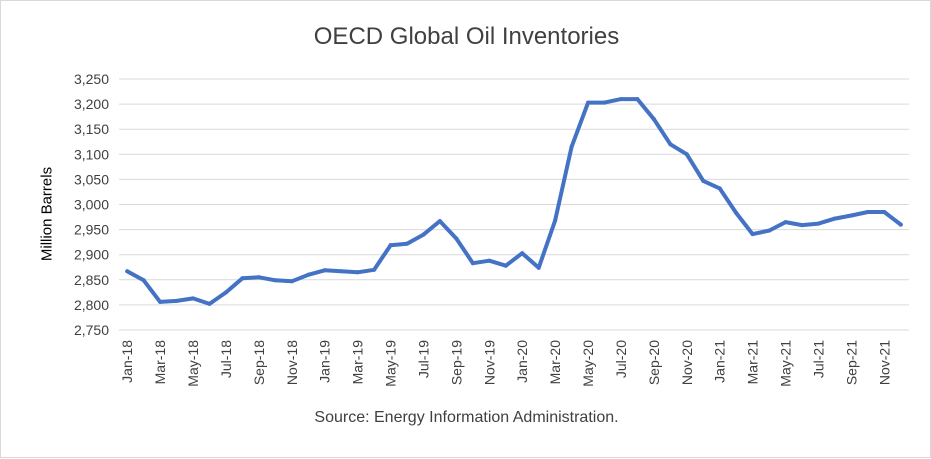 The width and height of the screenshot is (931, 459). I want to click on x-tick-label: Sep-21, so click(851, 362).